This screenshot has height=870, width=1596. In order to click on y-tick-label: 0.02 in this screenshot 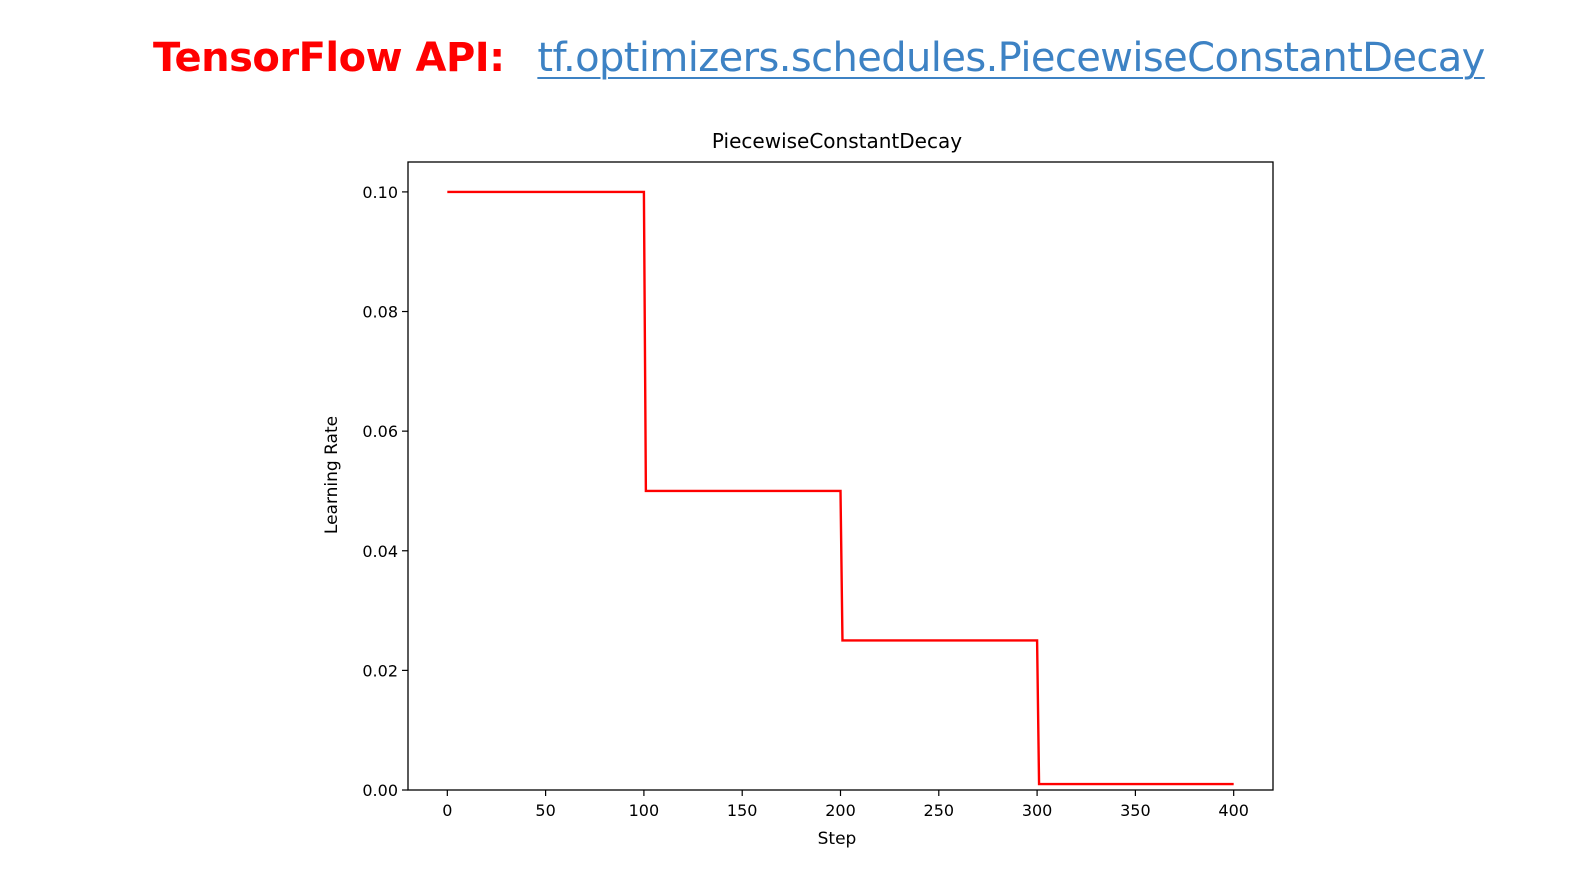, I will do `click(380, 670)`.